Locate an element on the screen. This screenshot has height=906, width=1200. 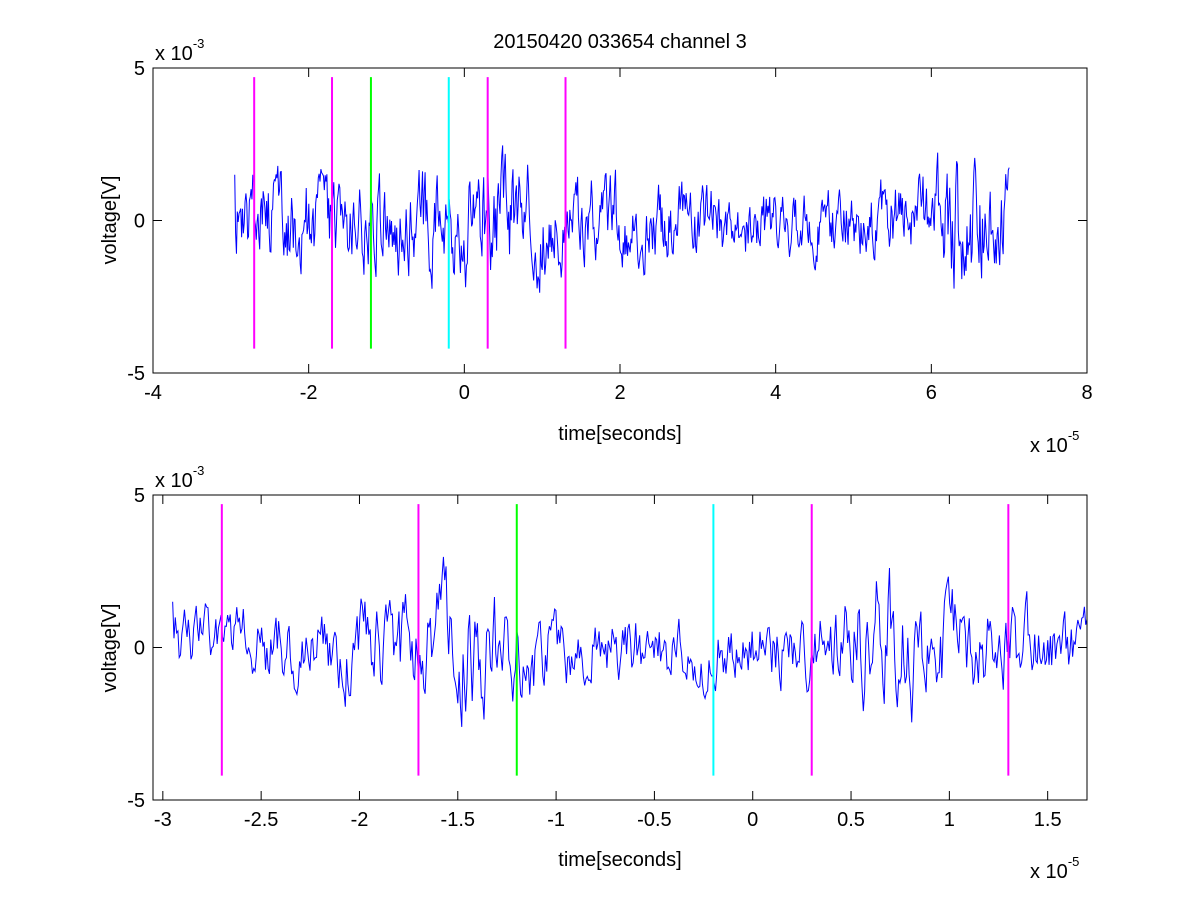
bottom-x-tick-label: -0.5 is located at coordinates (654, 820).